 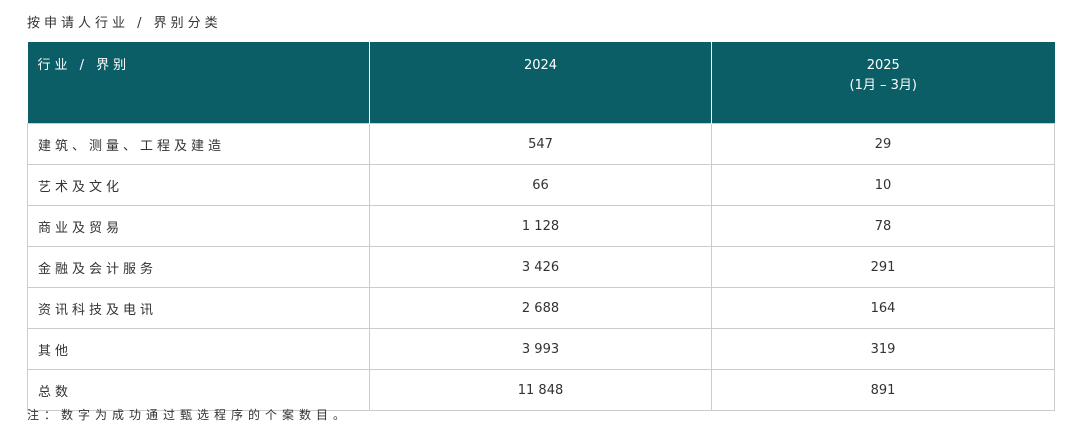 What do you see at coordinates (883, 226) in the screenshot?
I see `table-cell: 78` at bounding box center [883, 226].